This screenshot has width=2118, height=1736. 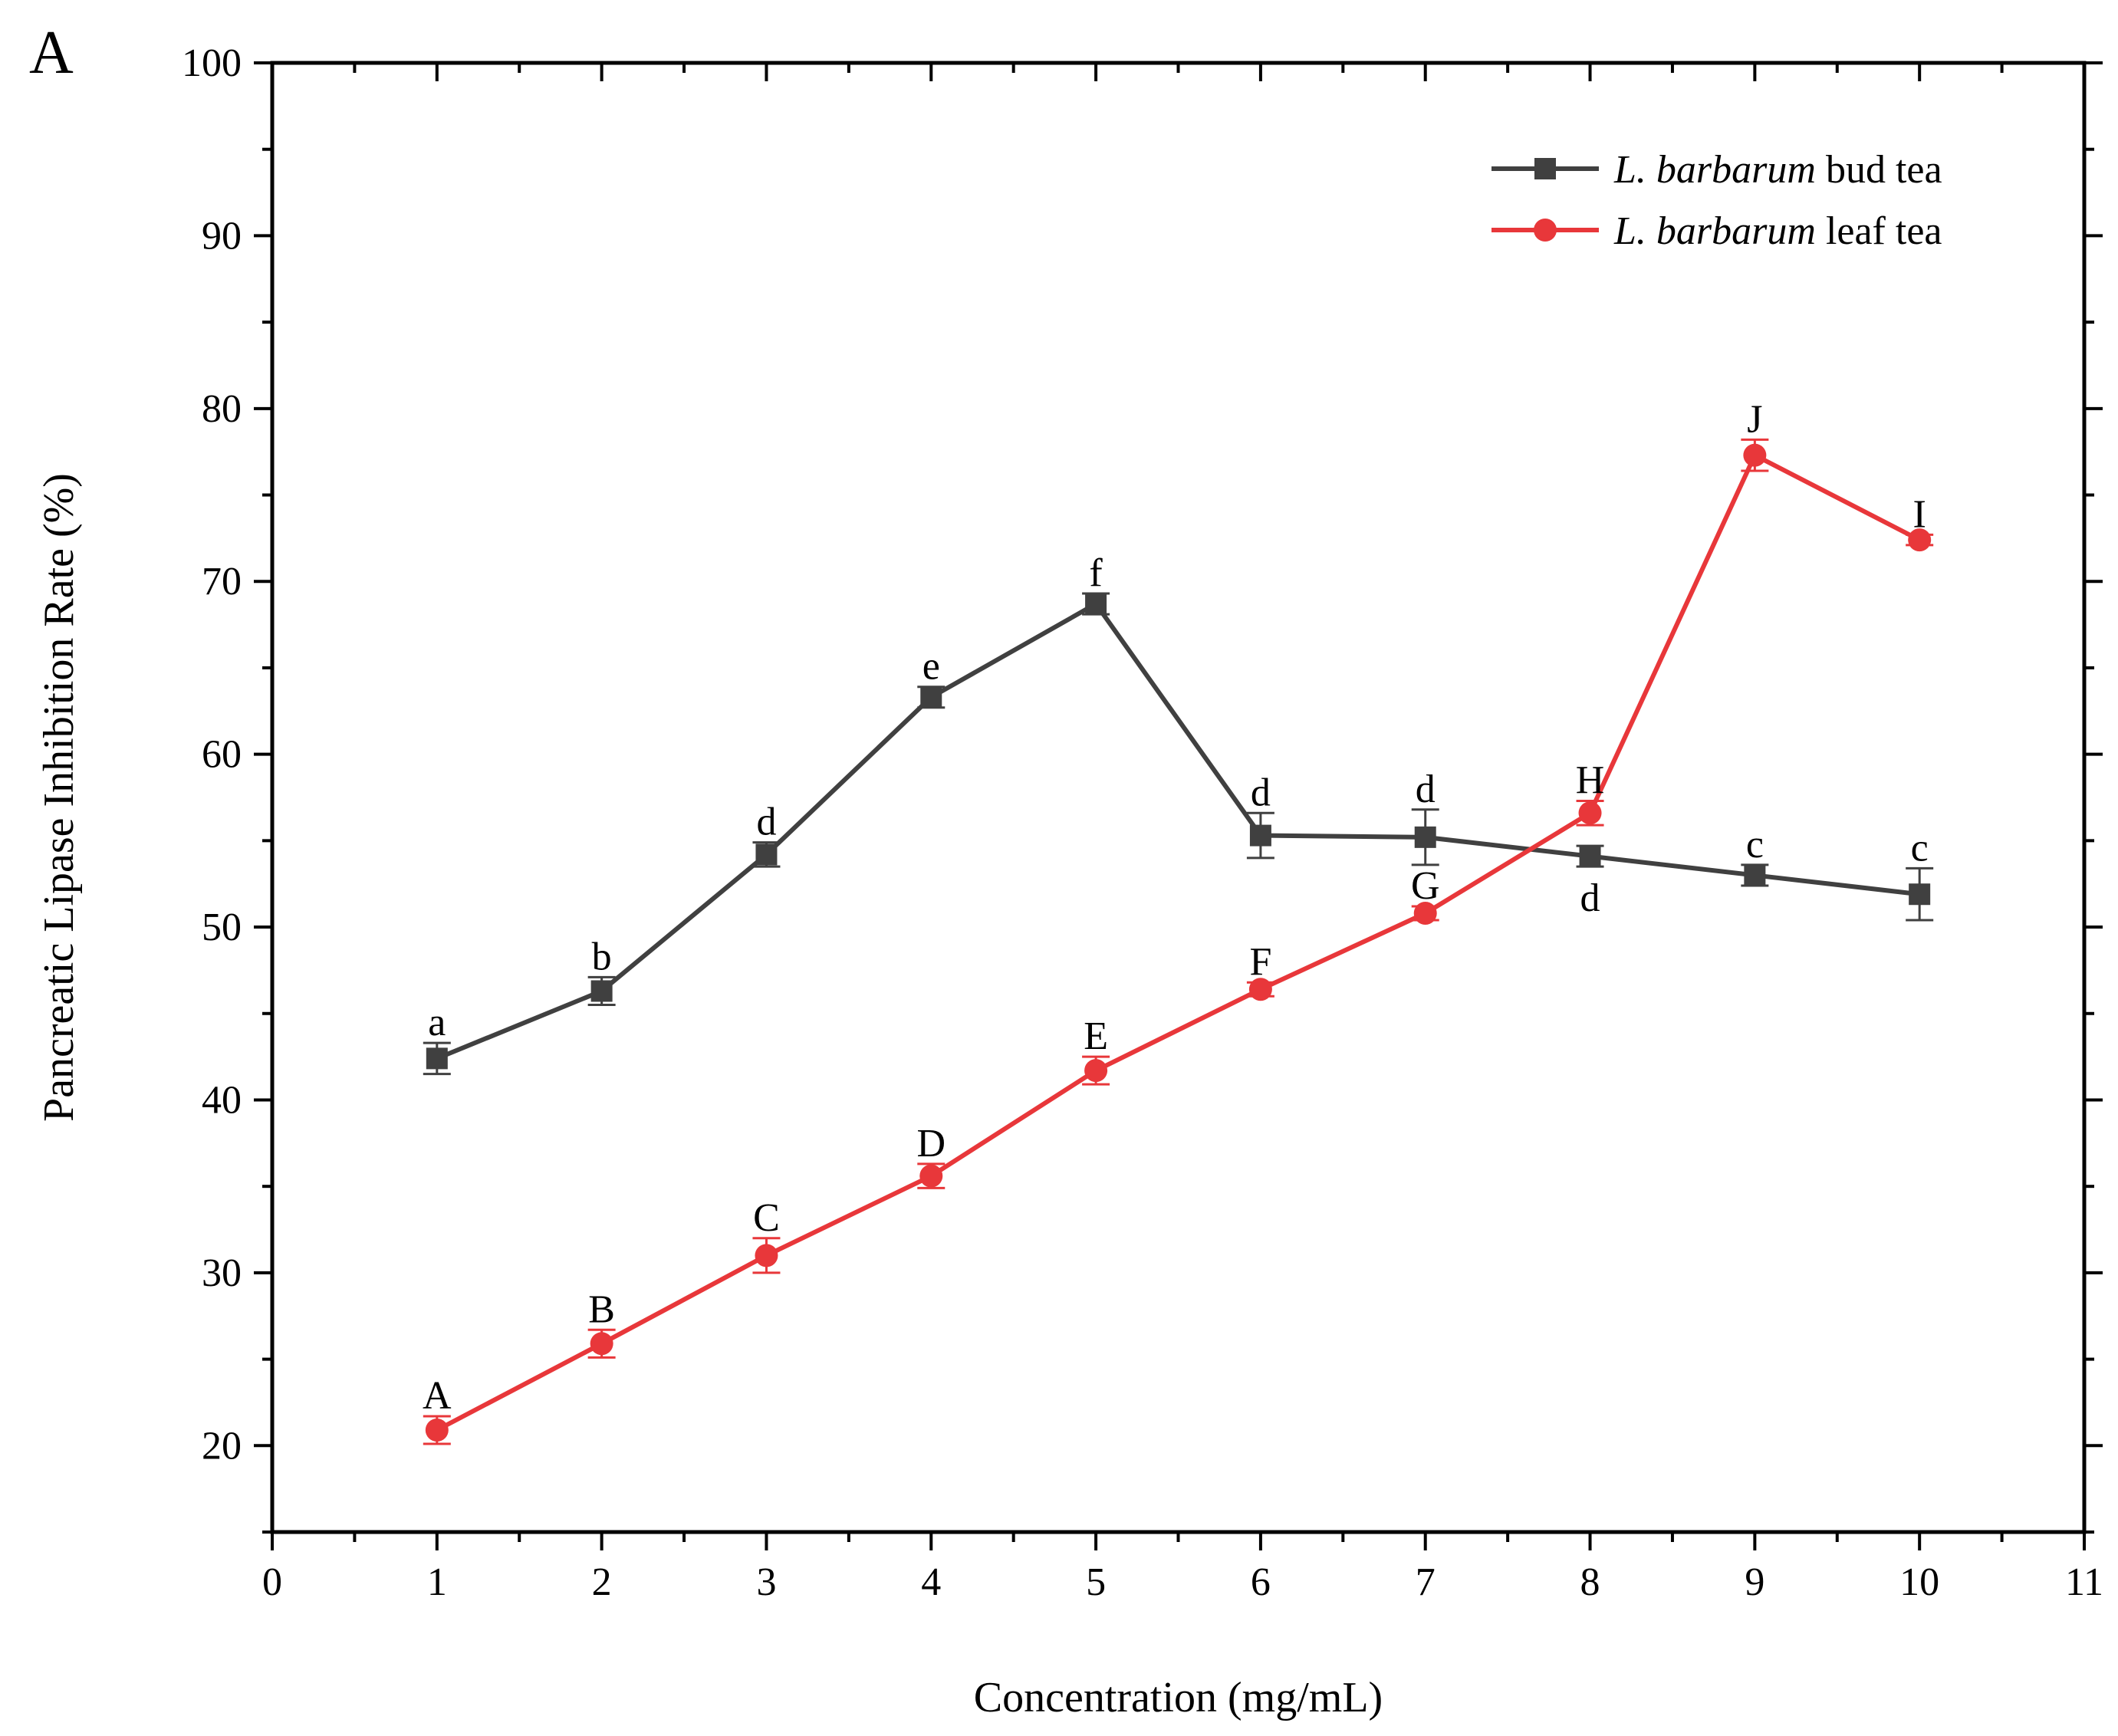 What do you see at coordinates (1590, 781) in the screenshot?
I see `significance-label: H` at bounding box center [1590, 781].